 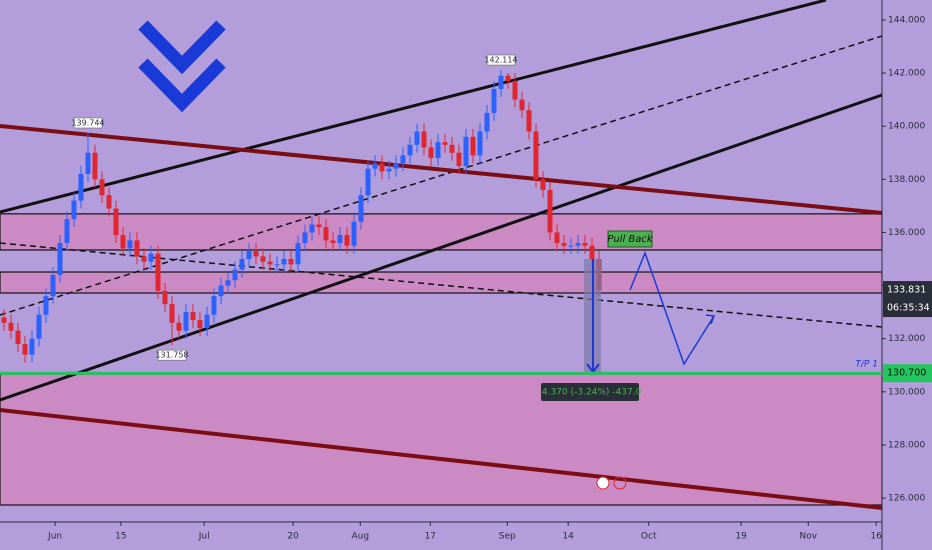 I want to click on target-tag, so click(x=907, y=373).